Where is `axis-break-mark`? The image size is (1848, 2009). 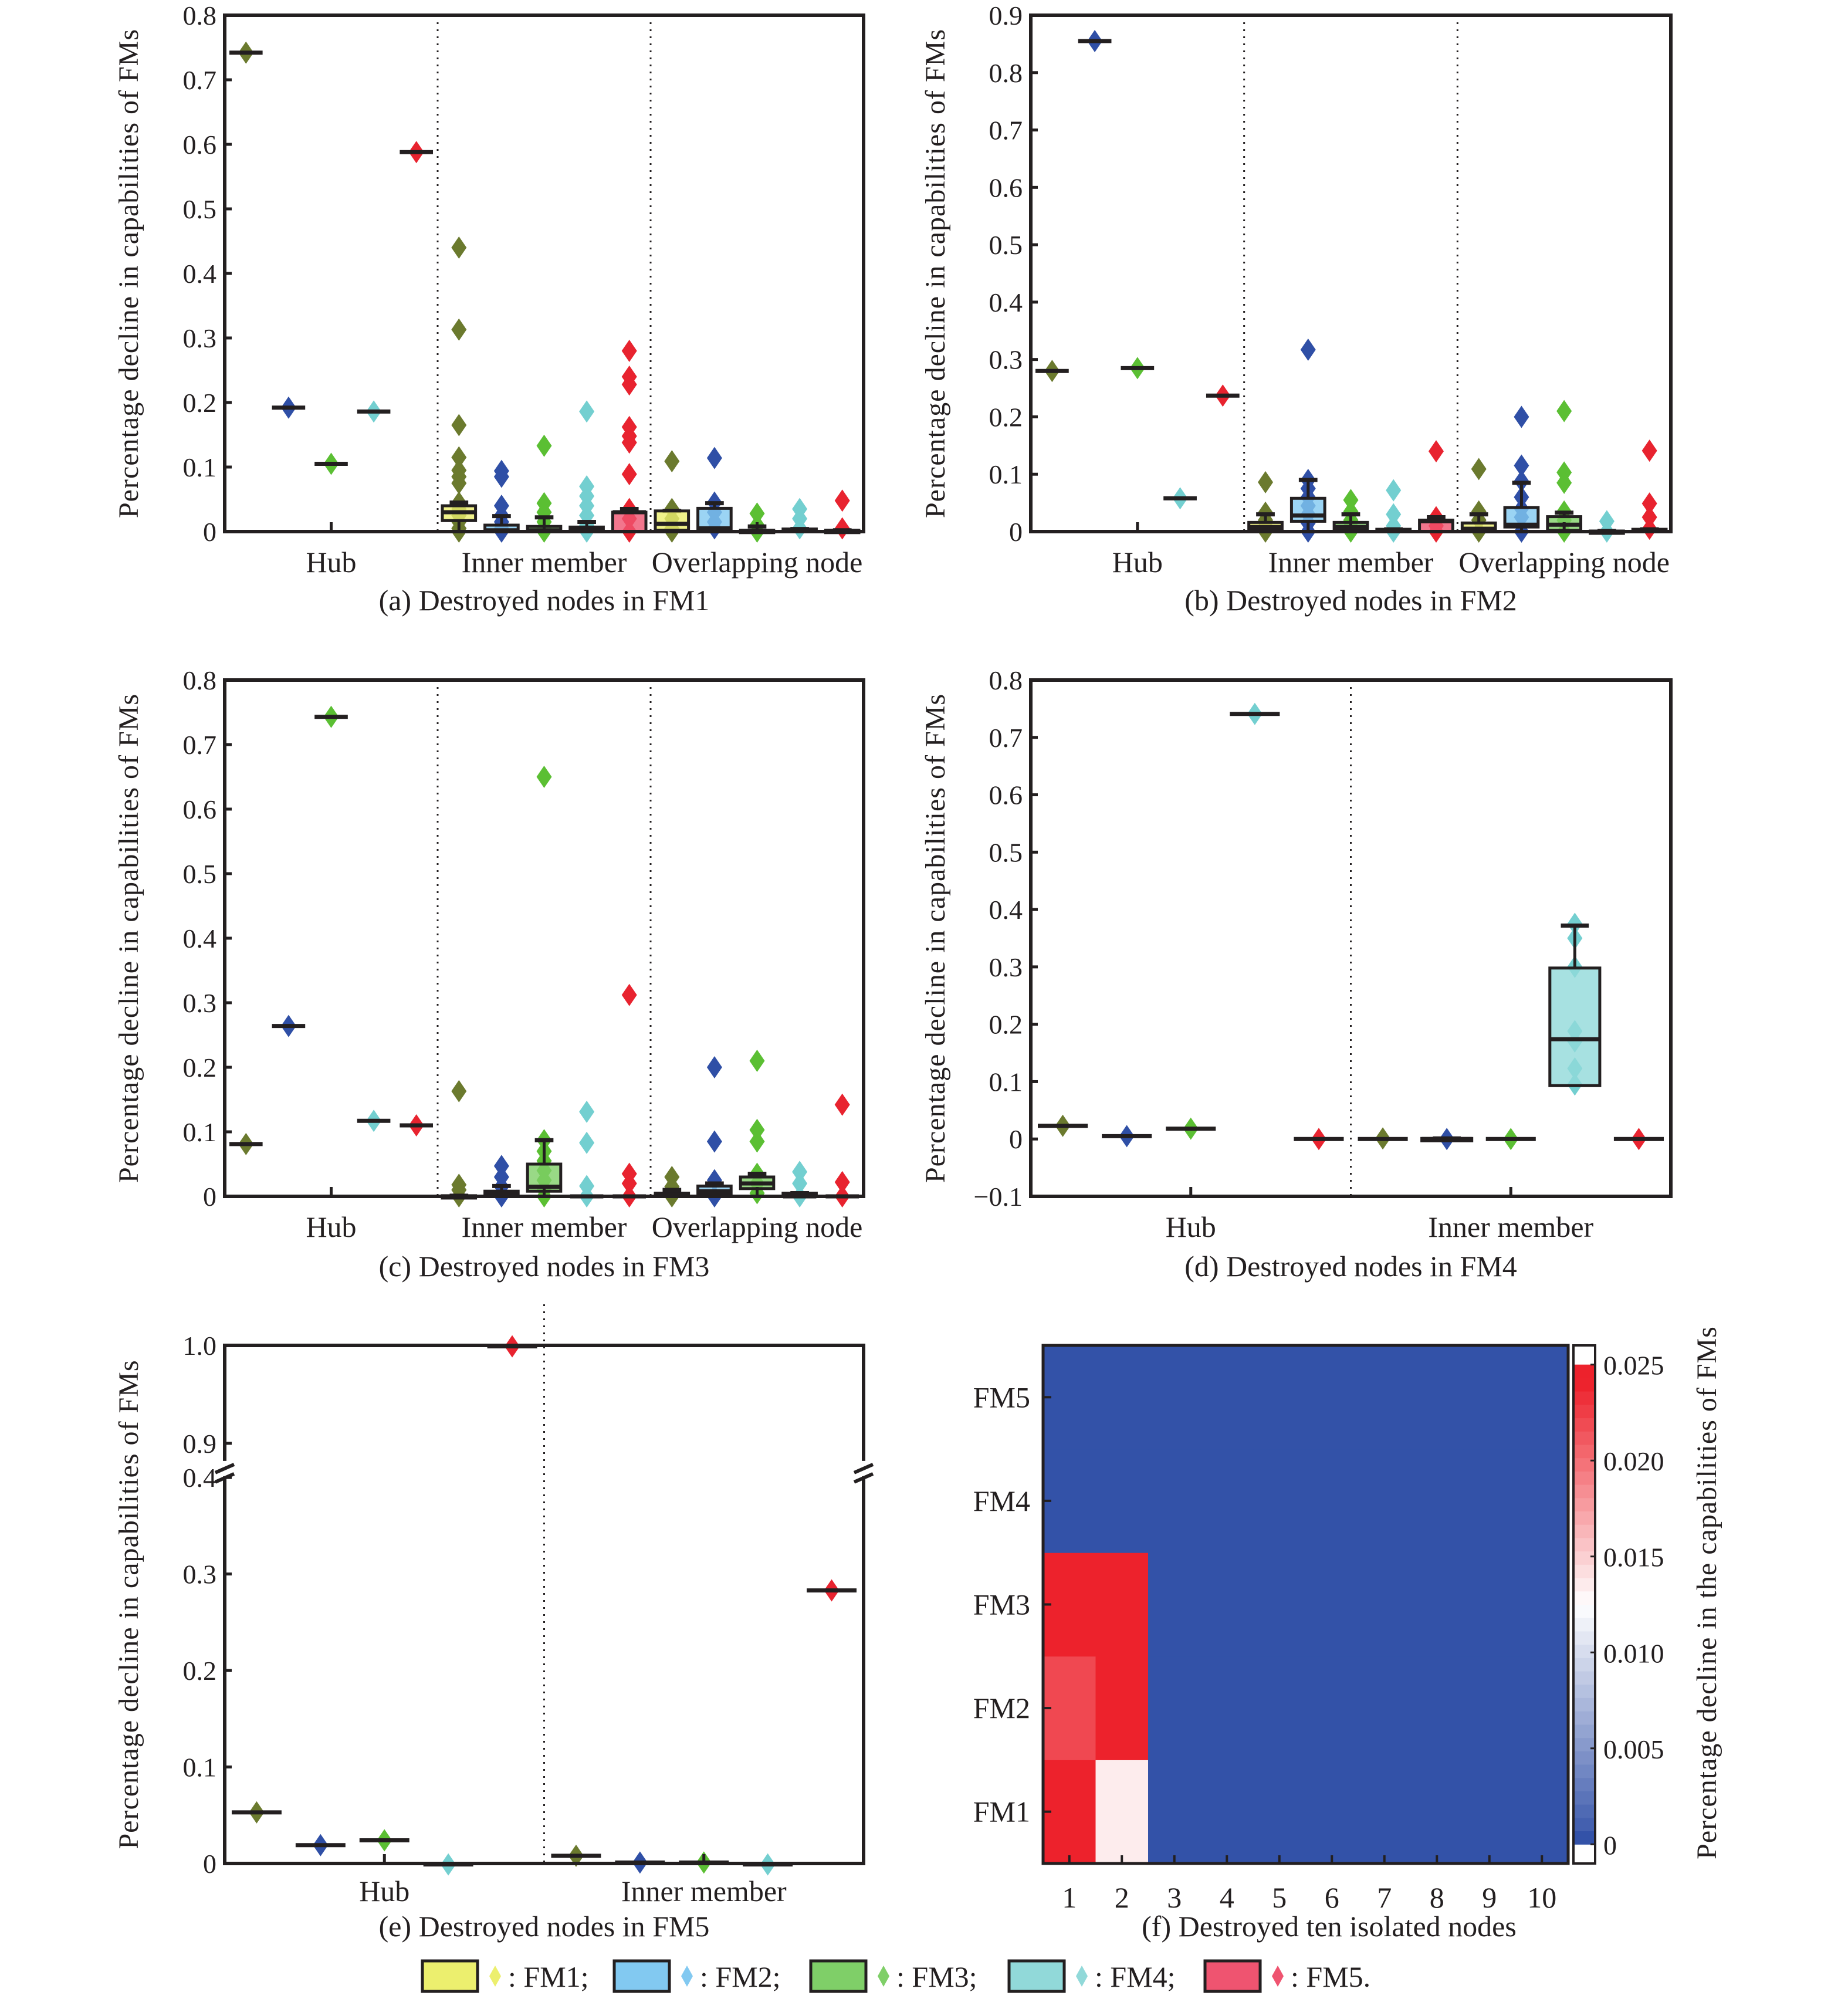
axis-break-mark is located at coordinates (224, 1468).